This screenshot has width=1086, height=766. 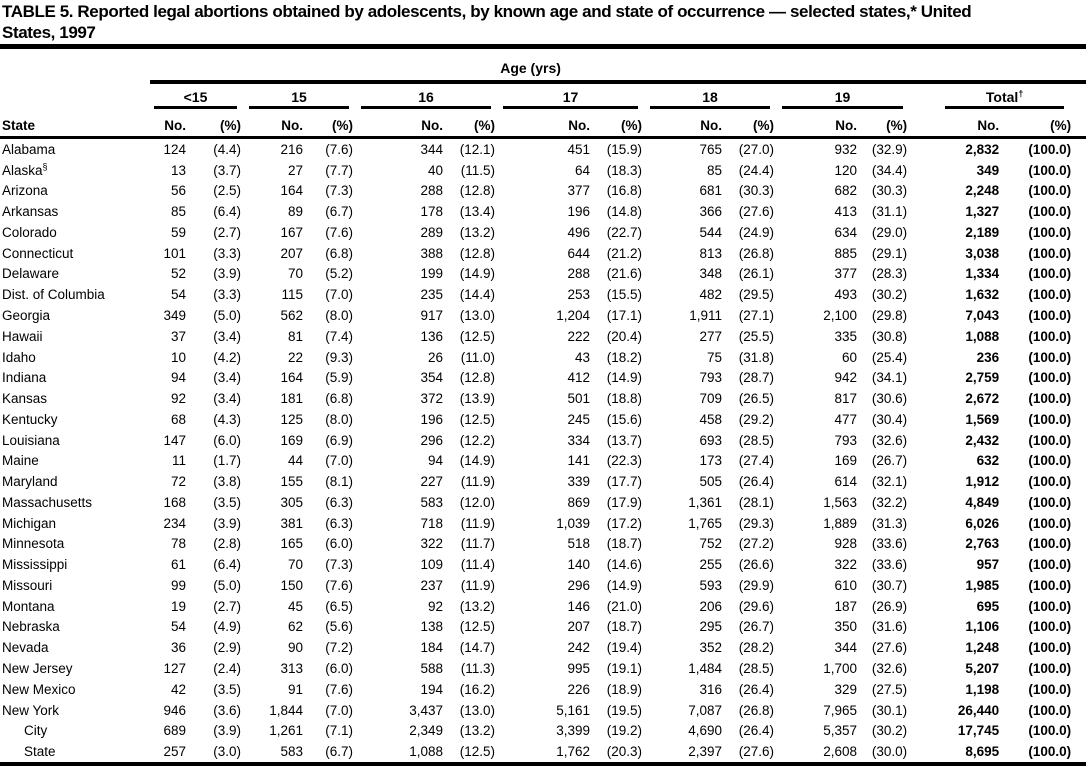 I want to click on no-cell: 207, so click(x=578, y=627).